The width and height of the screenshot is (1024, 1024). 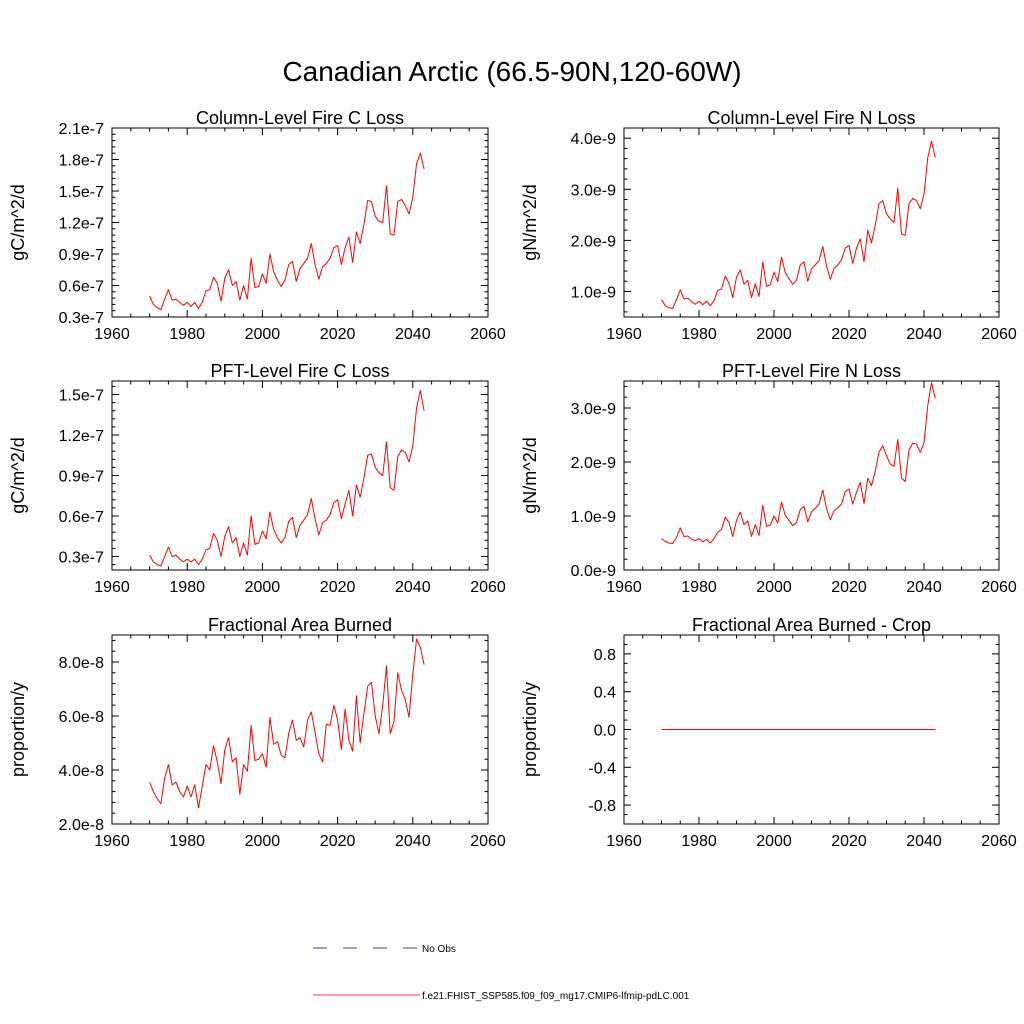 I want to click on panel-title: PFT-Level Fire C Loss, so click(x=299, y=371).